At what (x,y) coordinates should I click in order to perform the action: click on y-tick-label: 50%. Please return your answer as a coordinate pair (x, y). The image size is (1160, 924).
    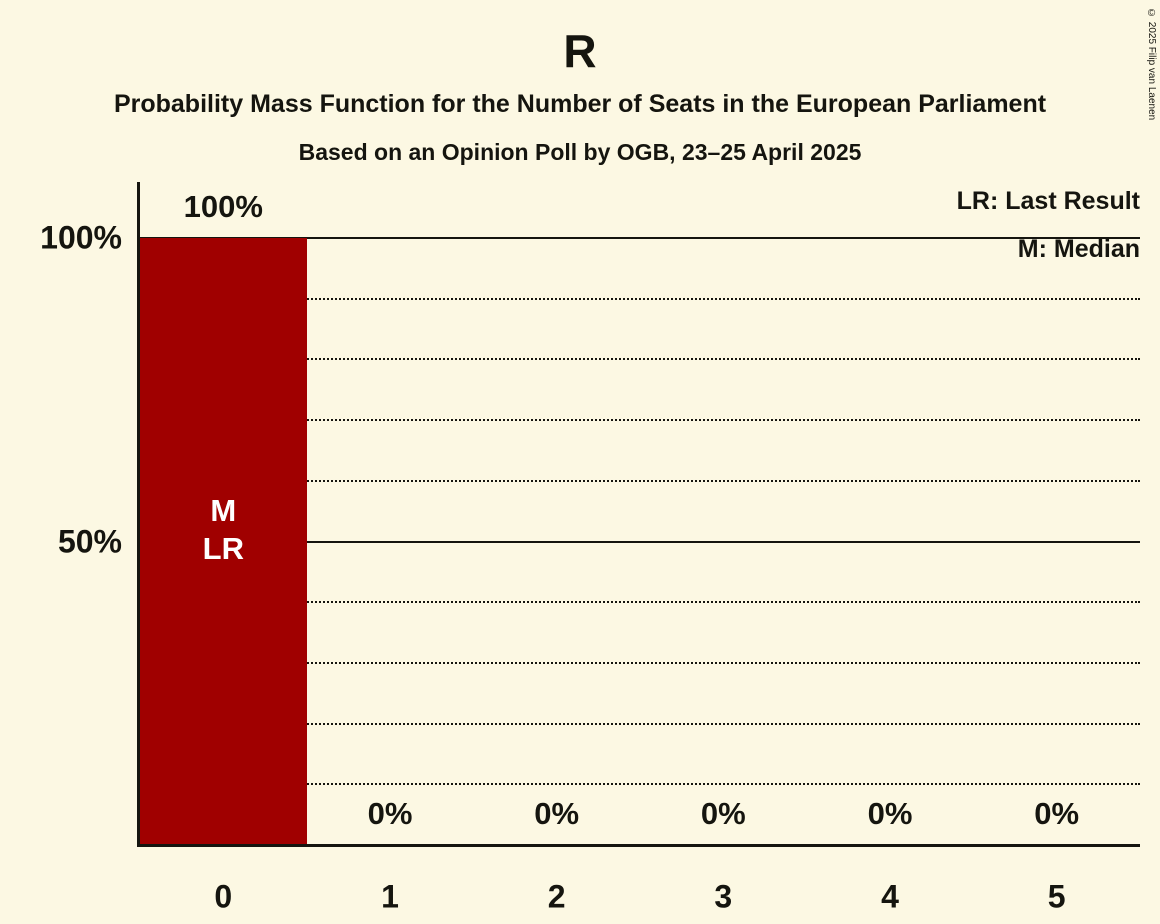
    Looking at the image, I should click on (89, 541).